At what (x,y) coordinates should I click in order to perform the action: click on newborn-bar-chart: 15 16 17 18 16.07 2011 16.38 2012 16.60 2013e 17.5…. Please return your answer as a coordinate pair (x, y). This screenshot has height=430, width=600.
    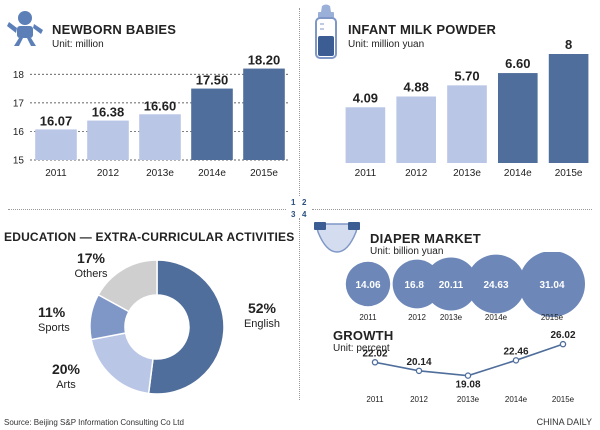
    Looking at the image, I should click on (151, 116).